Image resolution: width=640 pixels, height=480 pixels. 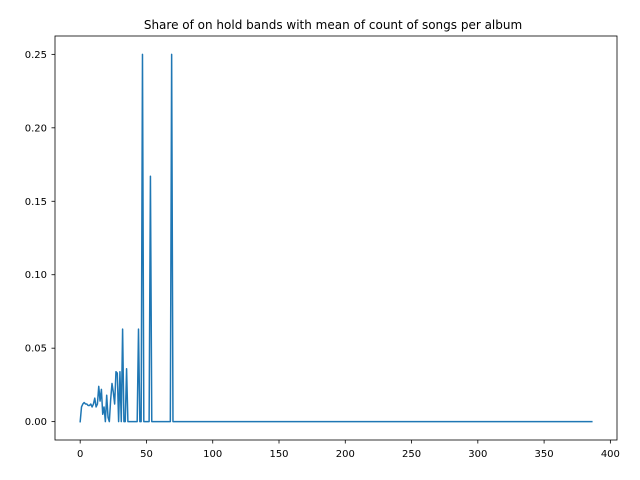 What do you see at coordinates (36, 275) in the screenshot?
I see `y-tick-label: 0.10` at bounding box center [36, 275].